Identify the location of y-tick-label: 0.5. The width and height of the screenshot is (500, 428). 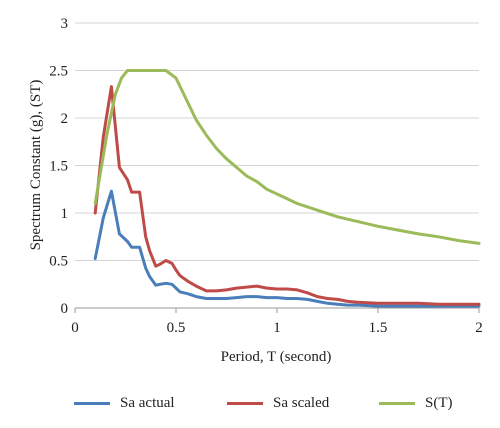
(58, 262).